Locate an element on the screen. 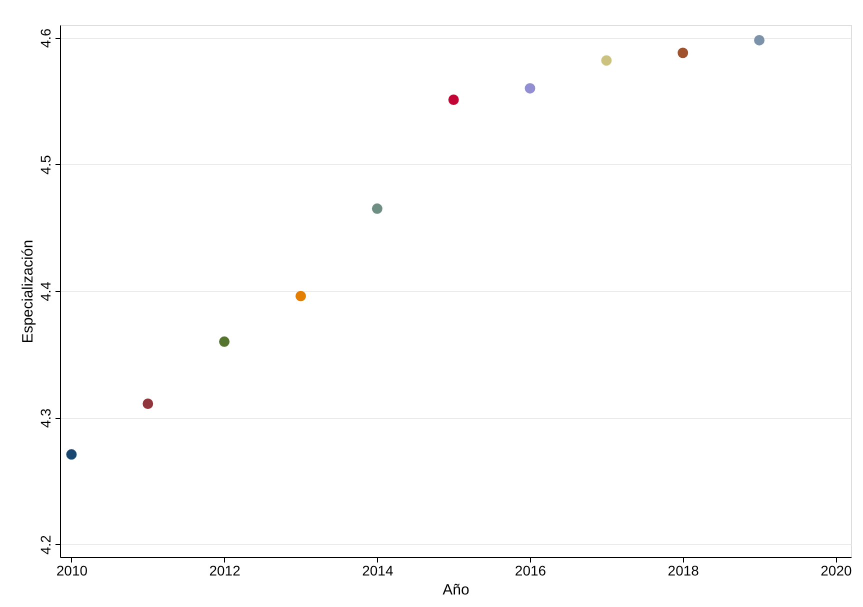 Image resolution: width=863 pixels, height=607 pixels. x-tick-label: 2020 is located at coordinates (836, 570).